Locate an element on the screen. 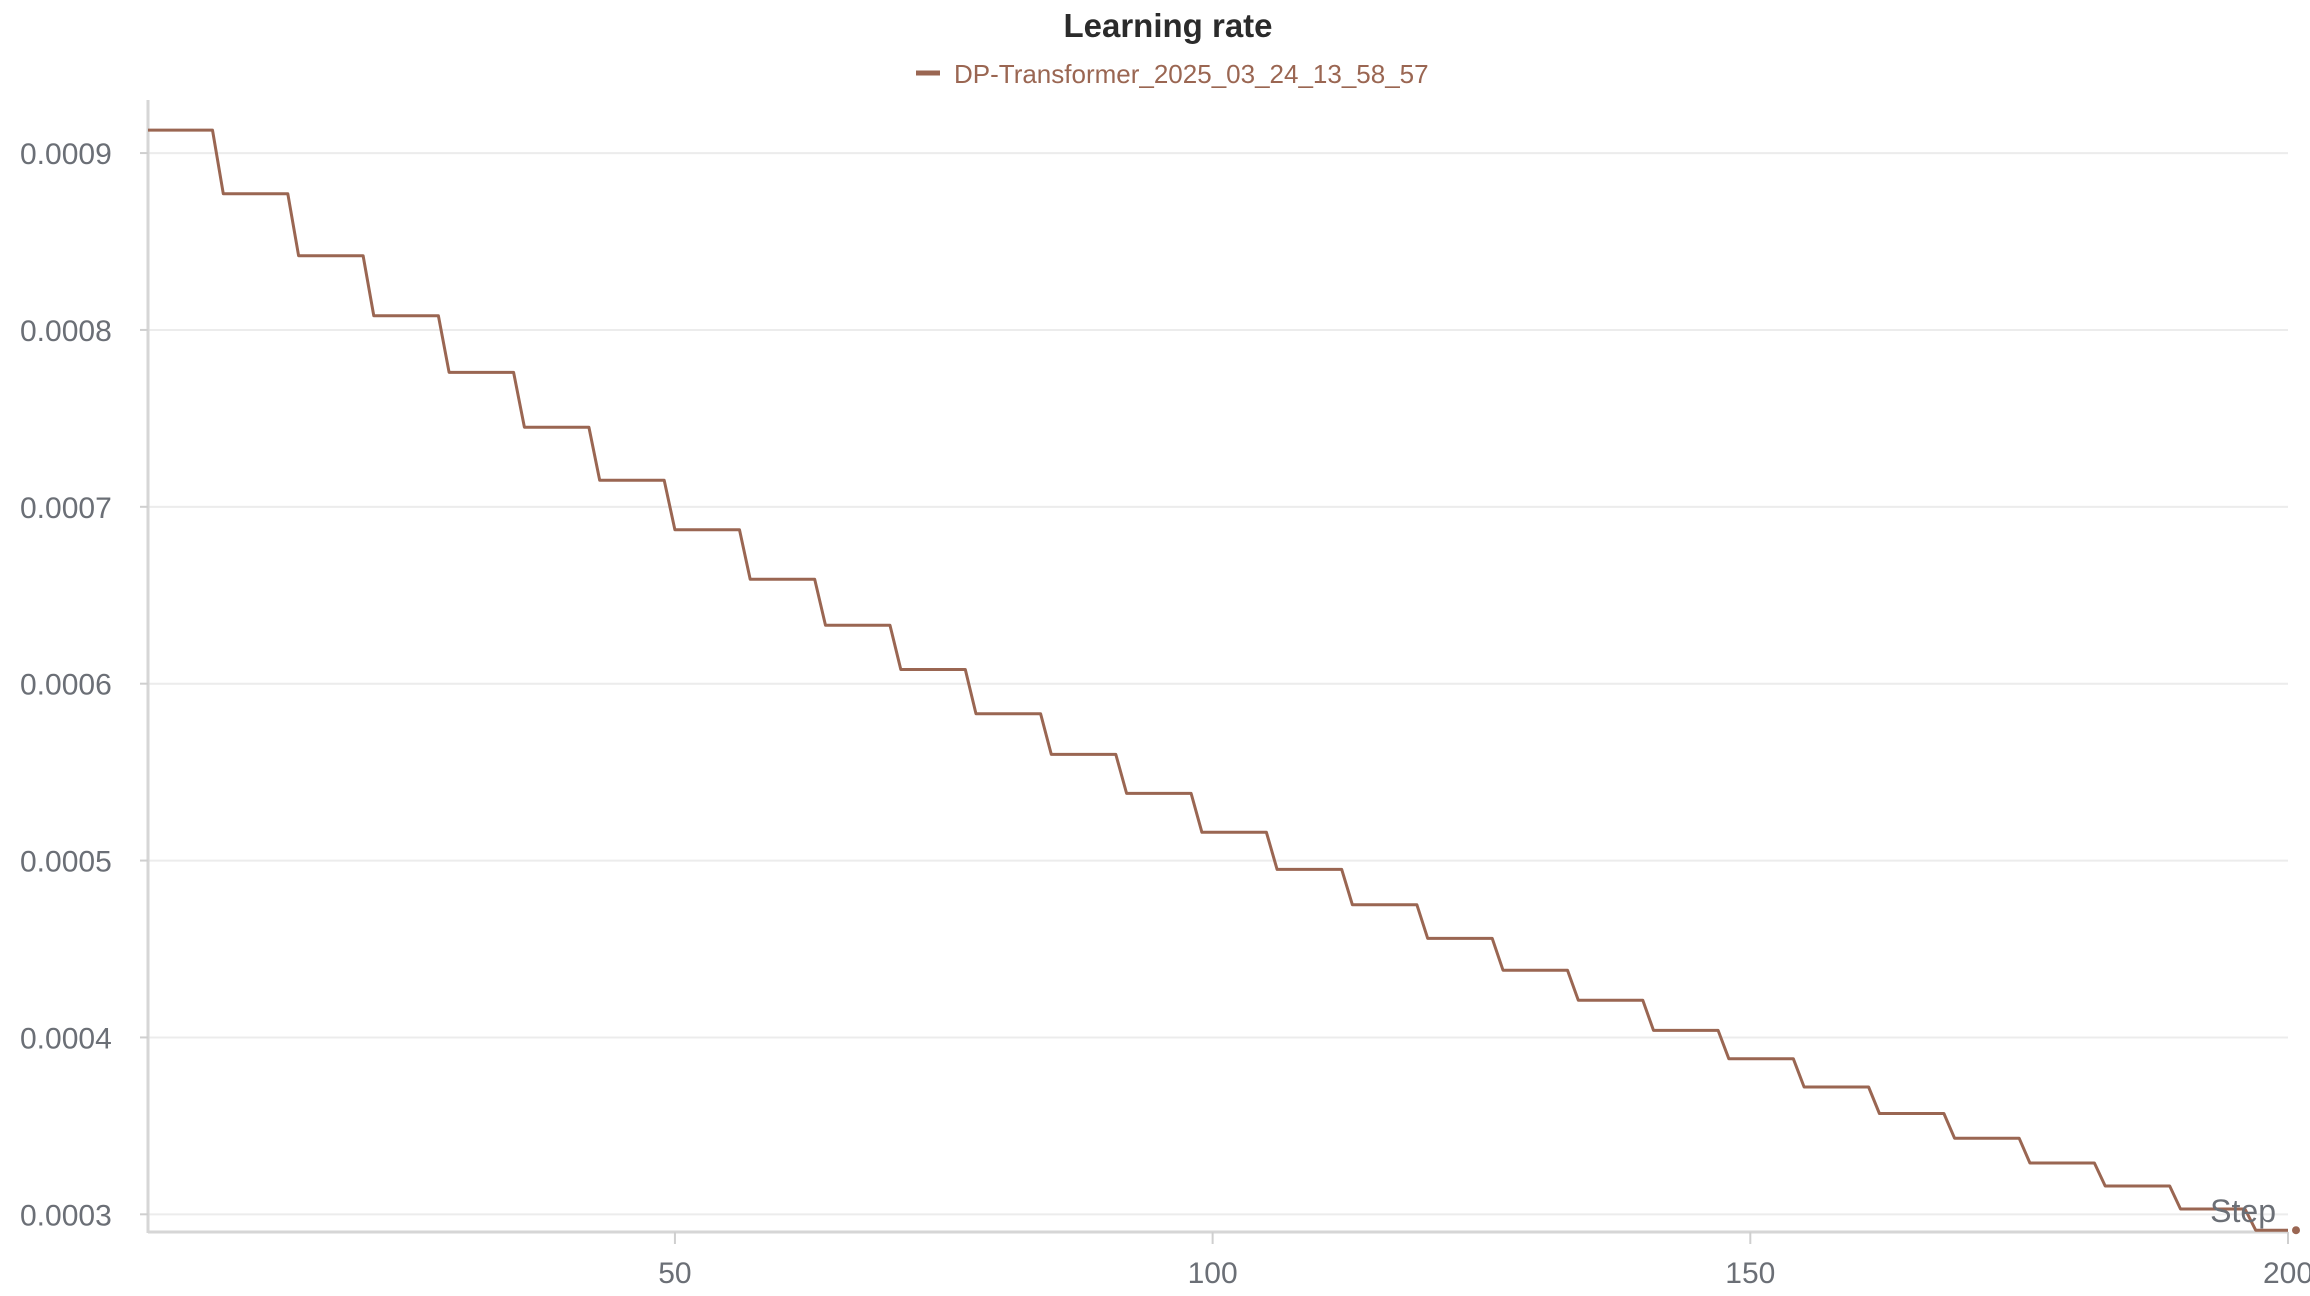 This screenshot has height=1296, width=2310. y-tick-label: 0.0008 is located at coordinates (66, 331).